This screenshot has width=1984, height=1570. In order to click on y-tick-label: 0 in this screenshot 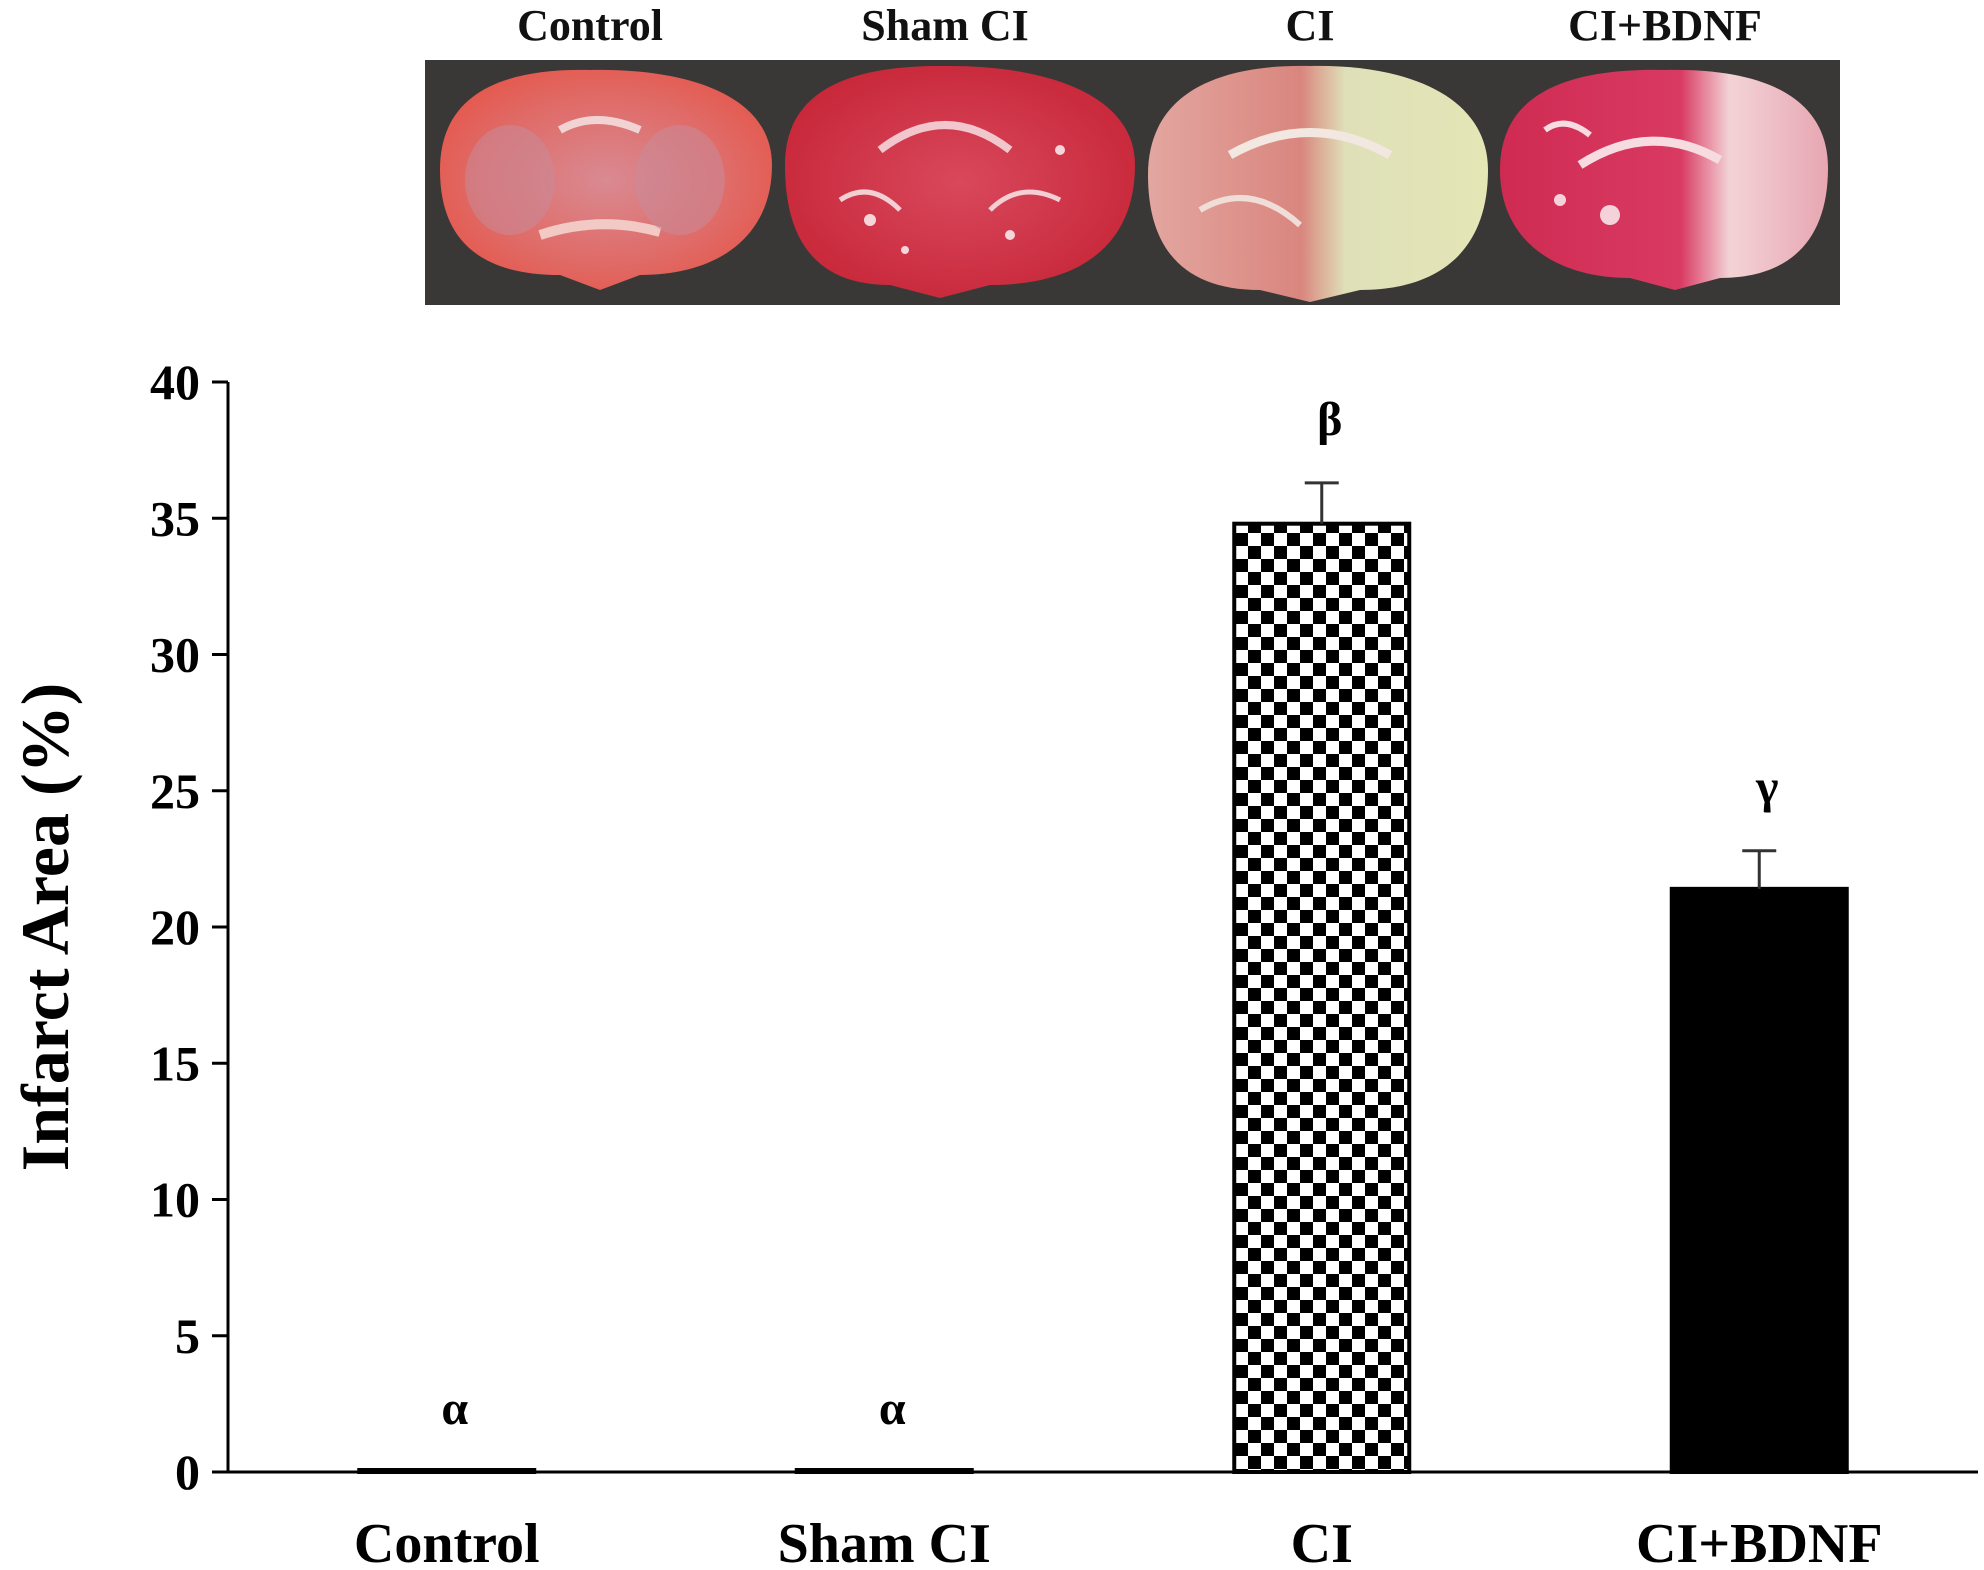, I will do `click(187, 1472)`.